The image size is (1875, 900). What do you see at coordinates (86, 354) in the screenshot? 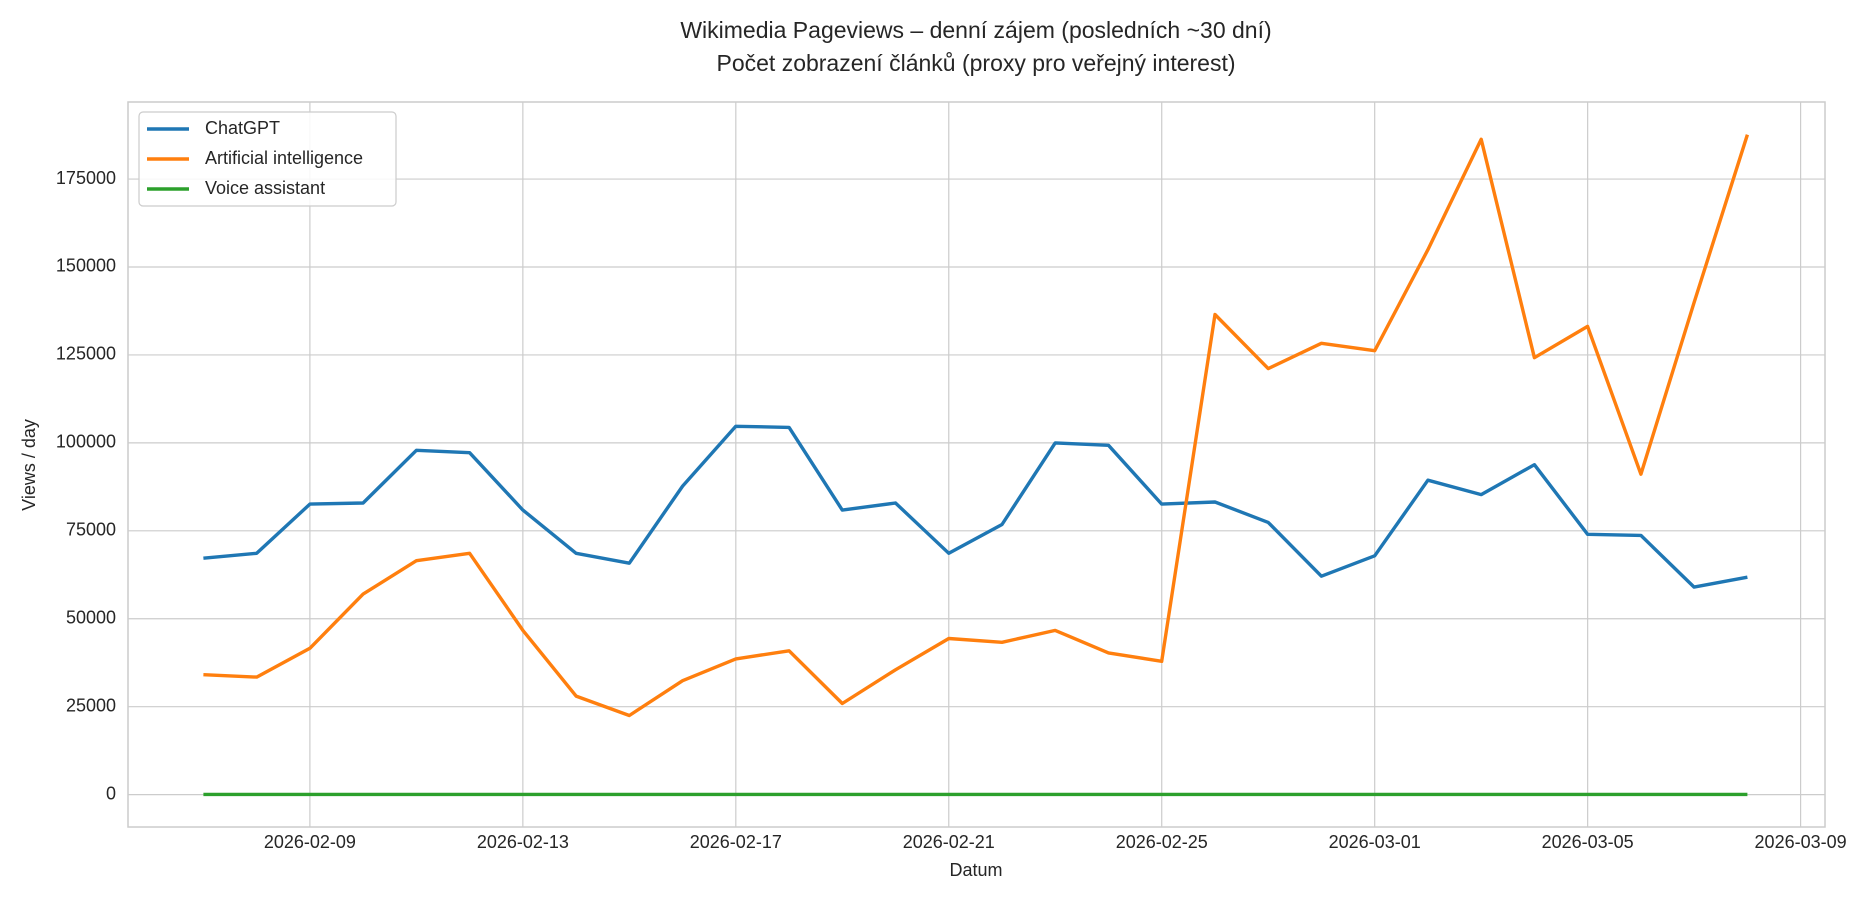
I see `y-tick-label: 125000` at bounding box center [86, 354].